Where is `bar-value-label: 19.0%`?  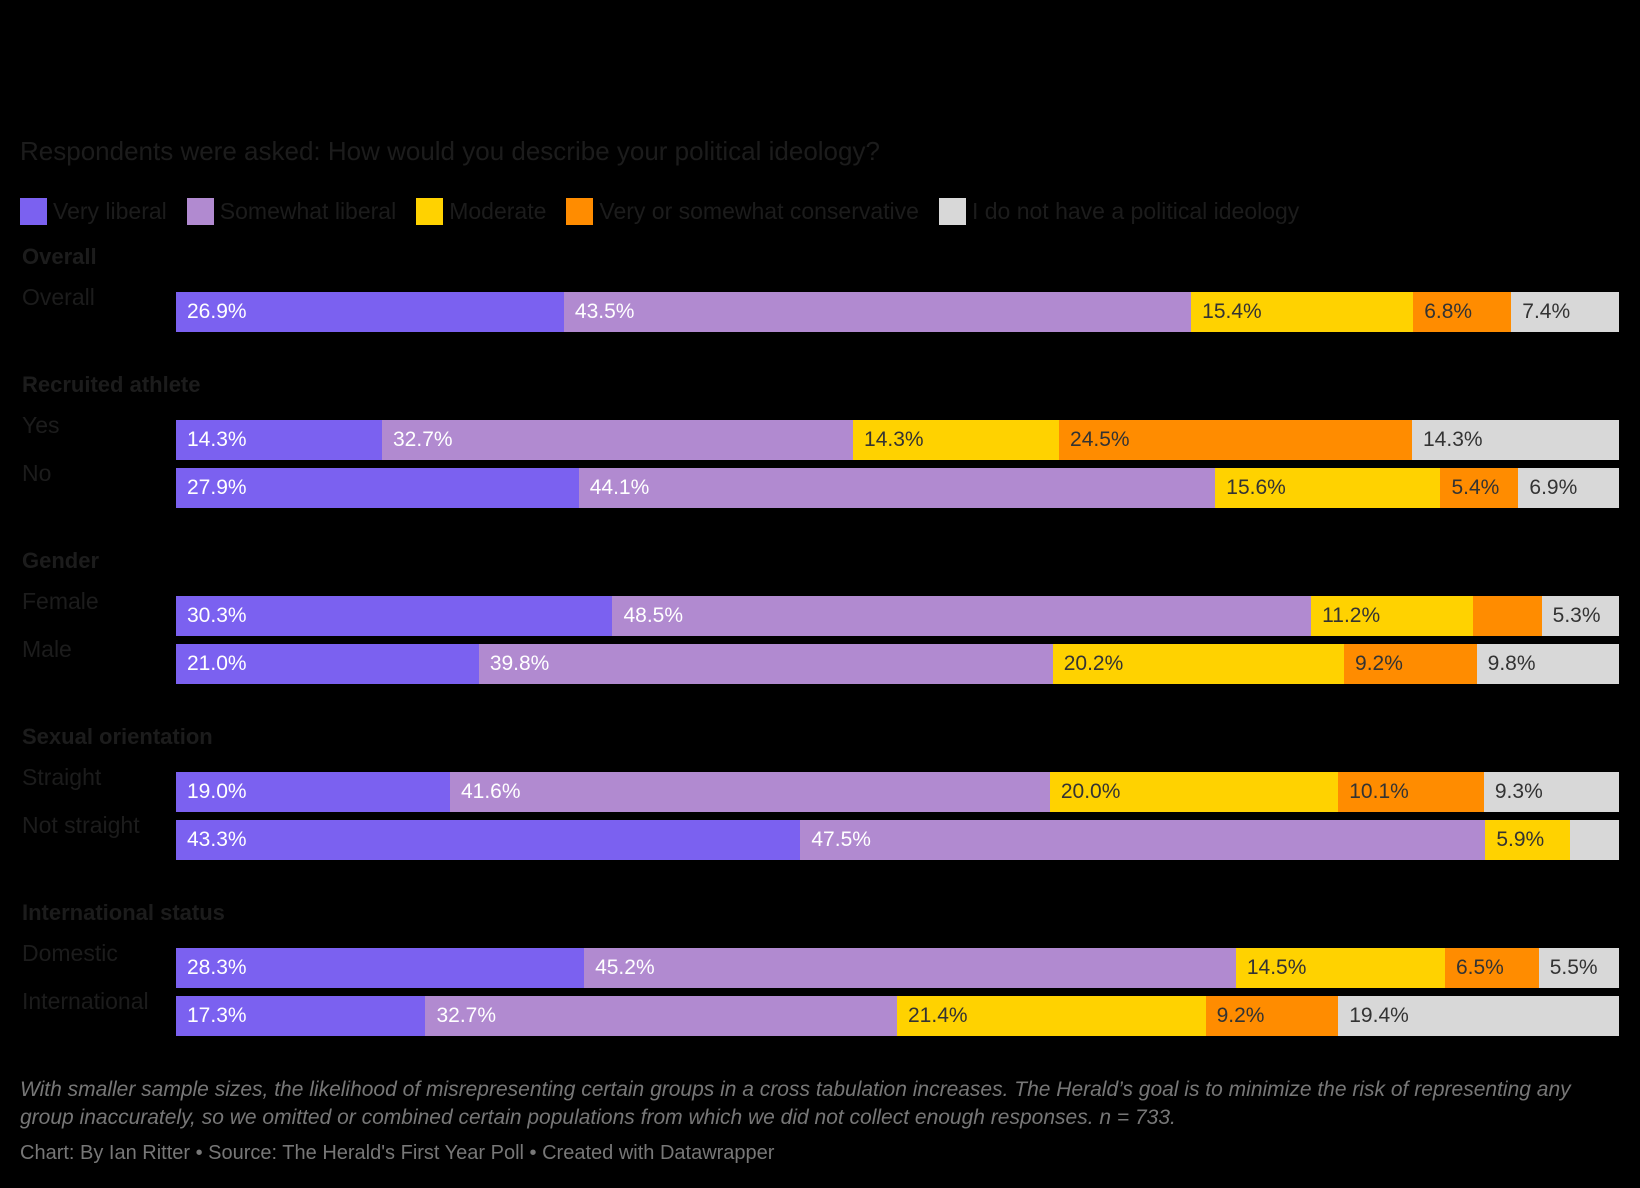 bar-value-label: 19.0% is located at coordinates (217, 791).